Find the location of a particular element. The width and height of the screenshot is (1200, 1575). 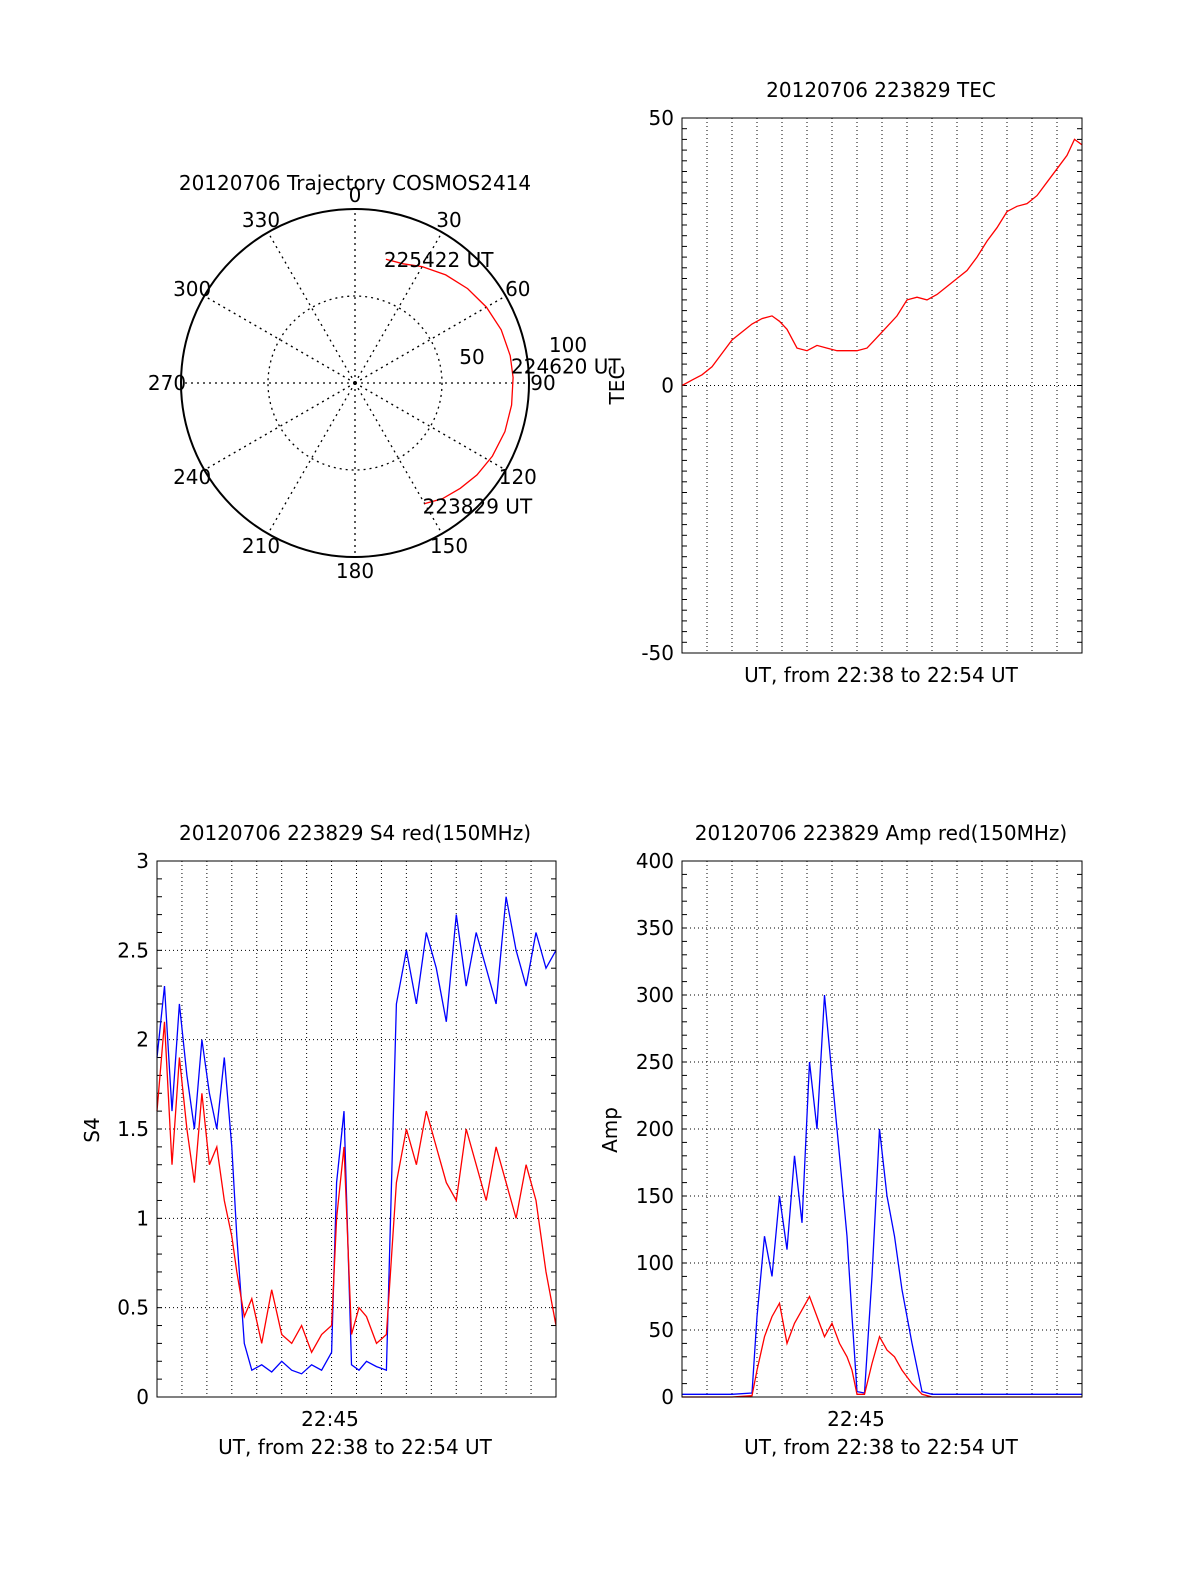

tec-grid is located at coordinates (882, 385).